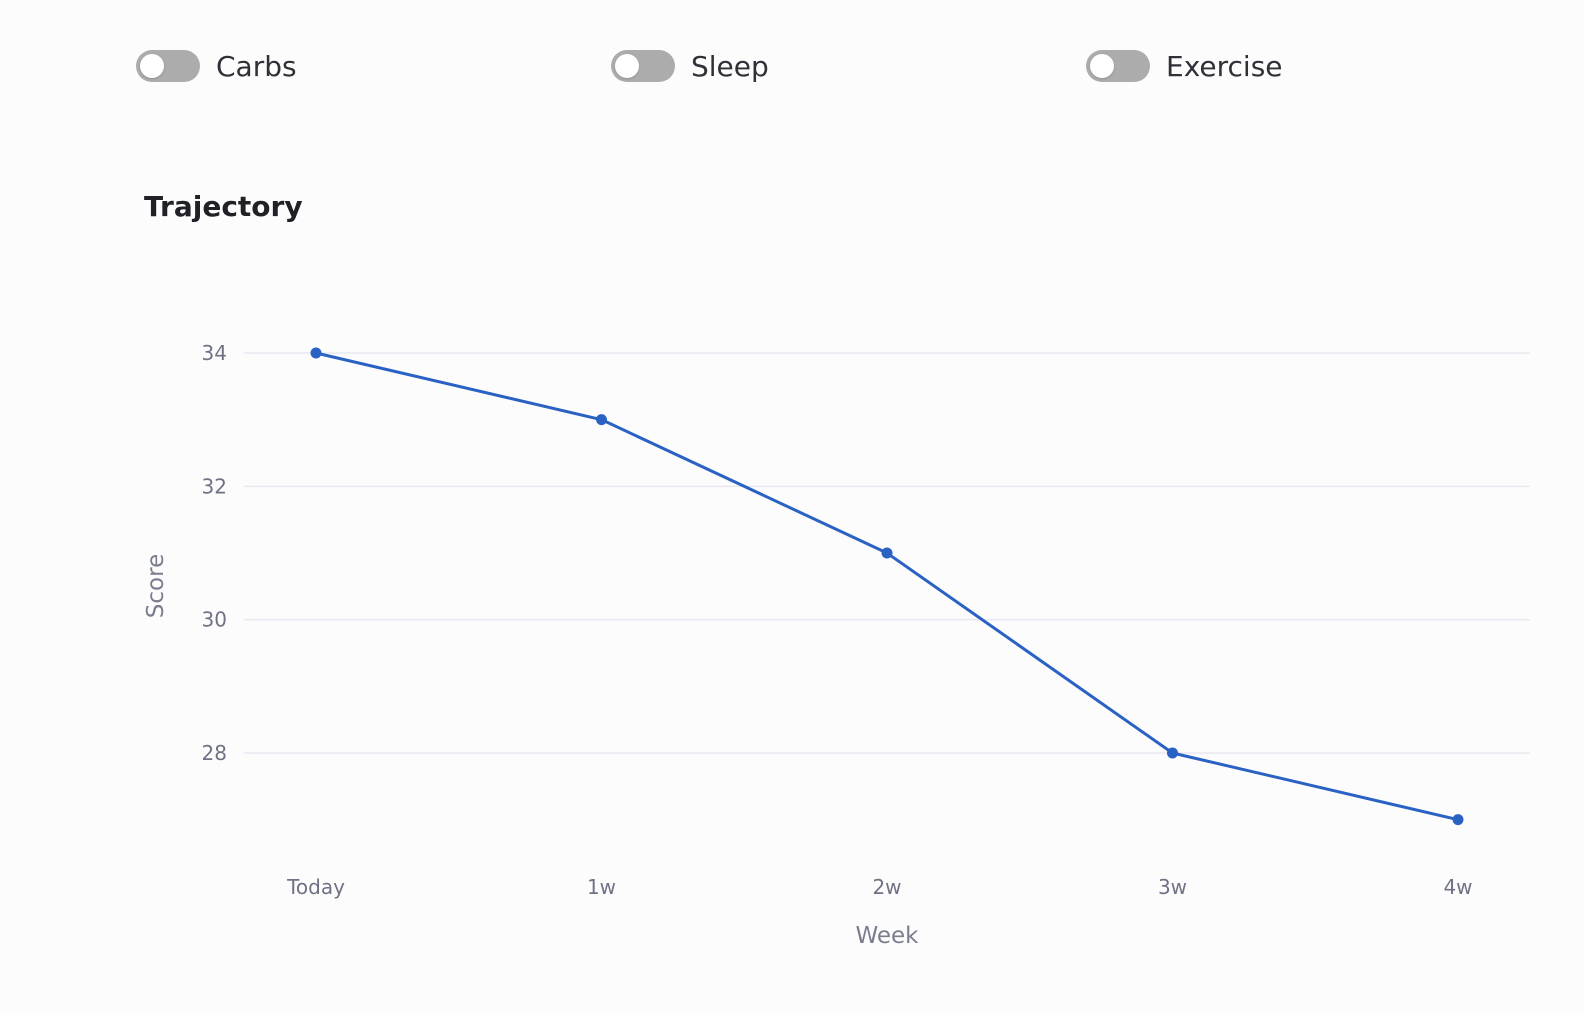 Image resolution: width=1584 pixels, height=1013 pixels. What do you see at coordinates (887, 936) in the screenshot?
I see `x-axis-label: Week` at bounding box center [887, 936].